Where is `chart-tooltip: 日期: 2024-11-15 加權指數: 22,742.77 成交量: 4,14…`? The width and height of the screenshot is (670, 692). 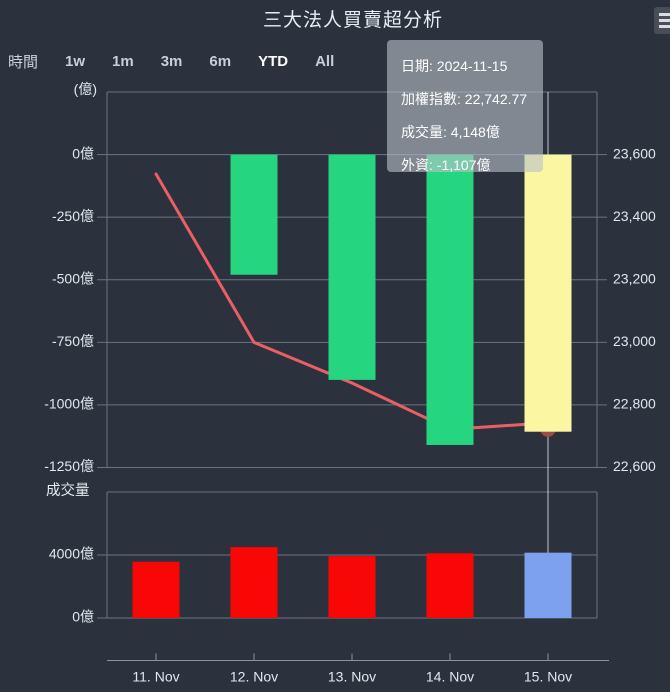 chart-tooltip: 日期: 2024-11-15 加權指數: 22,742.77 成交量: 4,14… is located at coordinates (465, 106).